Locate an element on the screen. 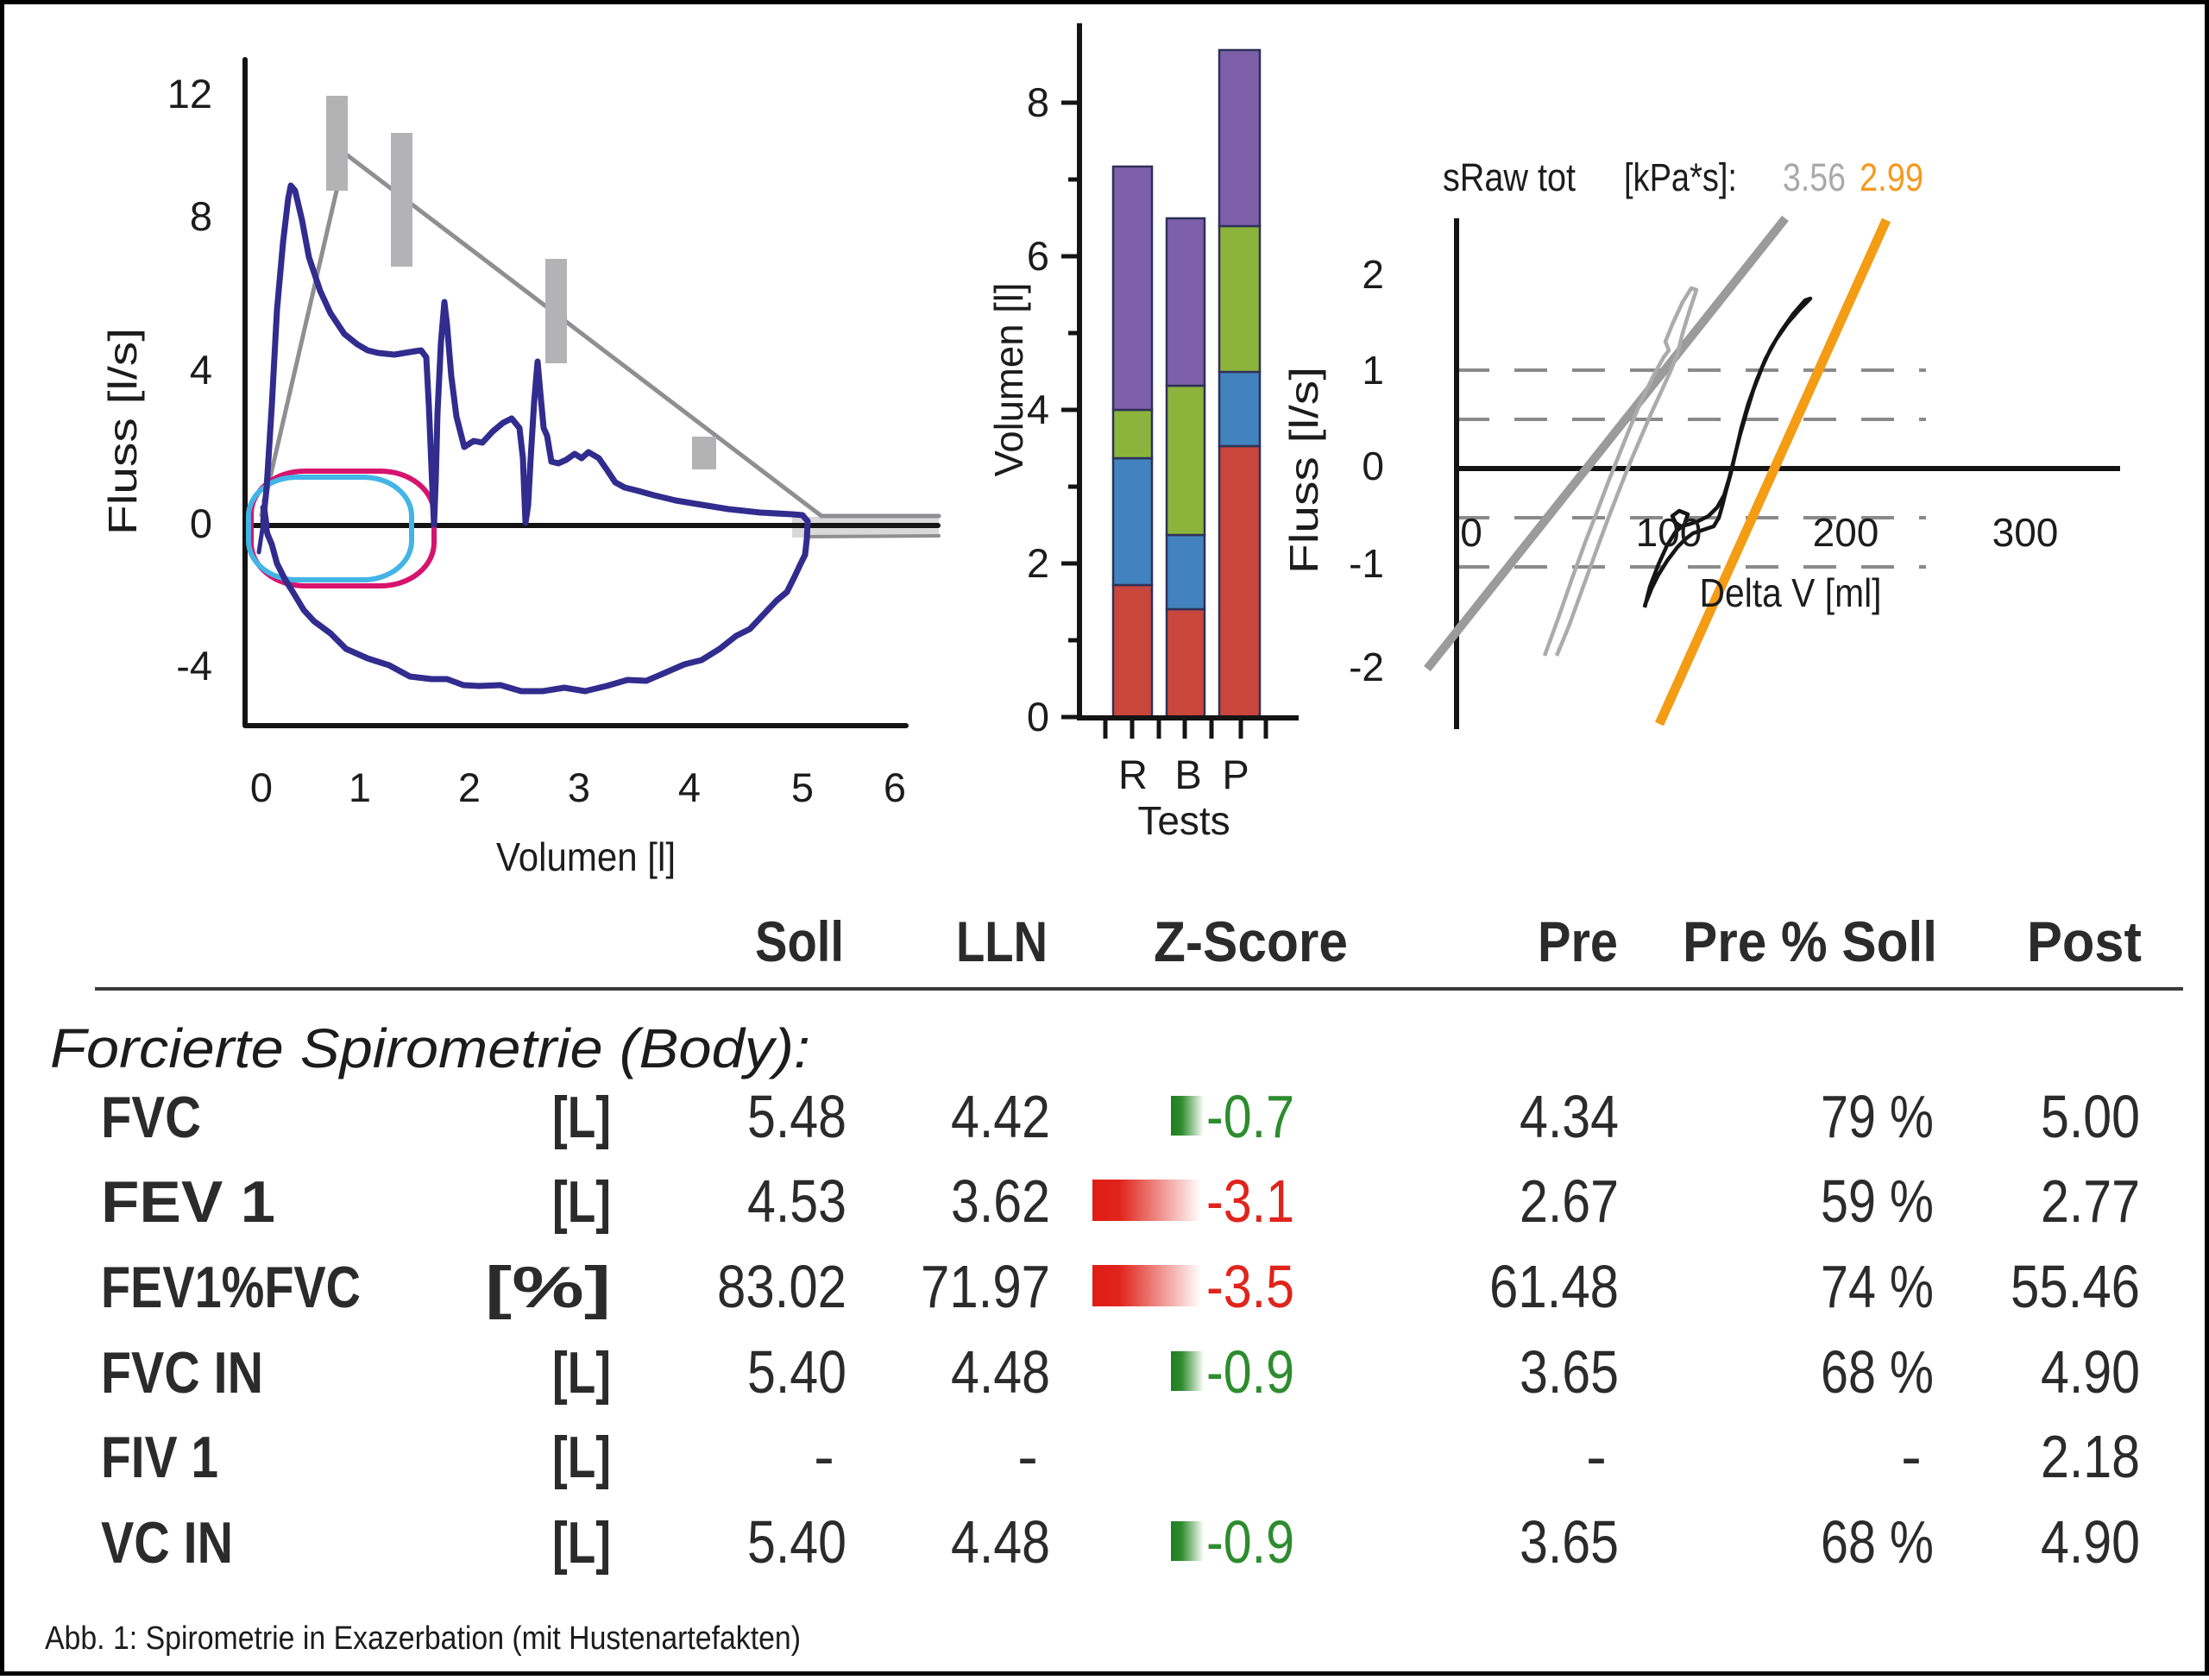 The image size is (2209, 1680). svg-text: 3.62 is located at coordinates (1000, 1201).